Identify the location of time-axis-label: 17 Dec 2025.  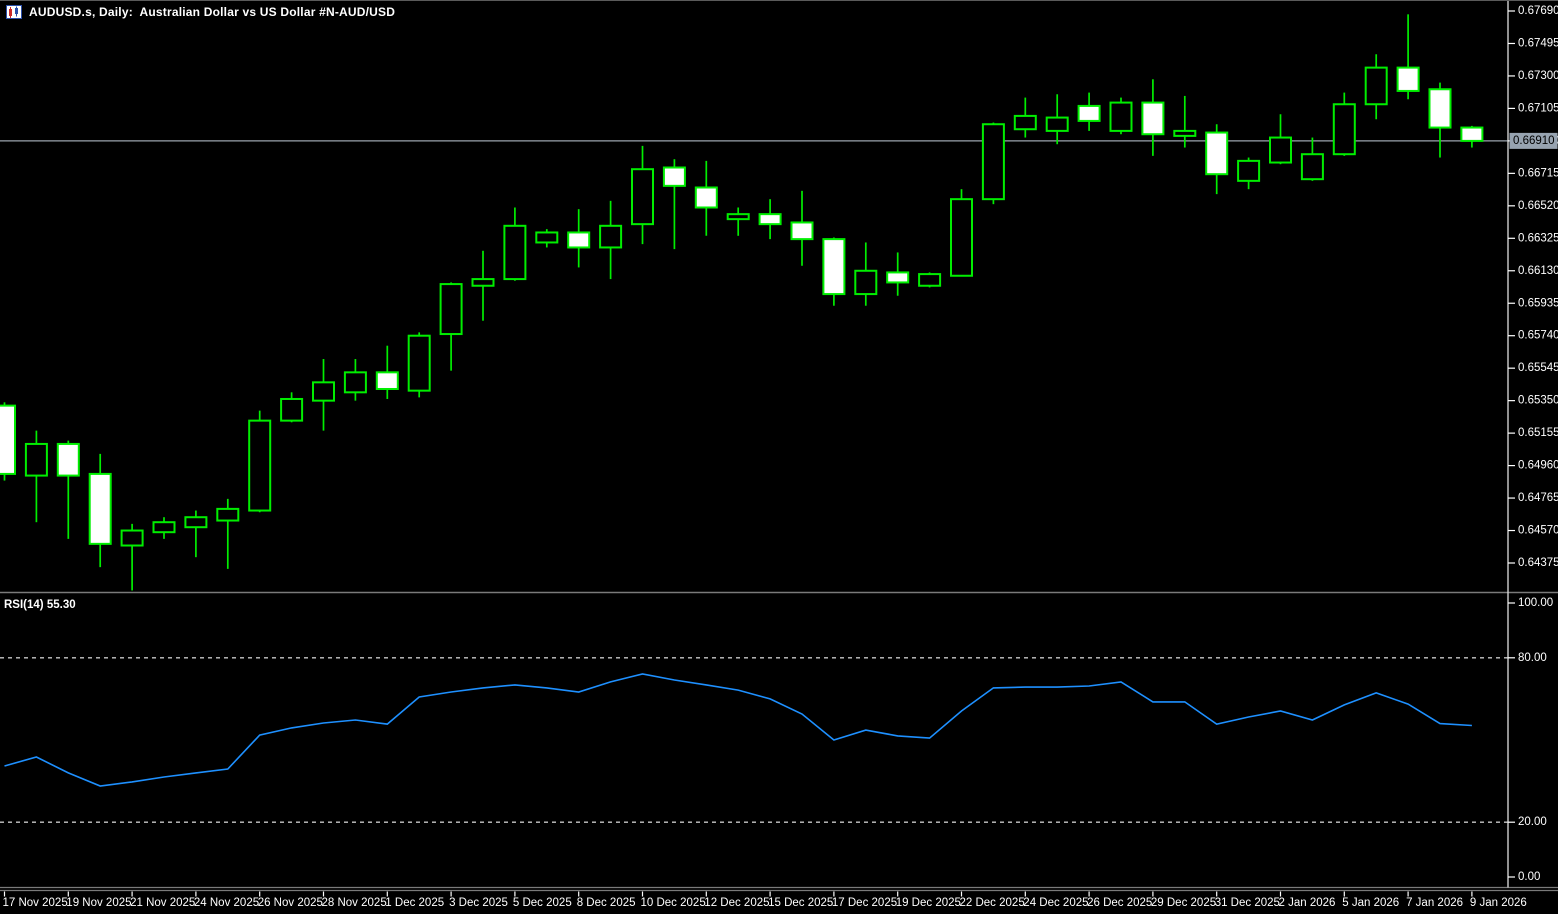
(864, 903).